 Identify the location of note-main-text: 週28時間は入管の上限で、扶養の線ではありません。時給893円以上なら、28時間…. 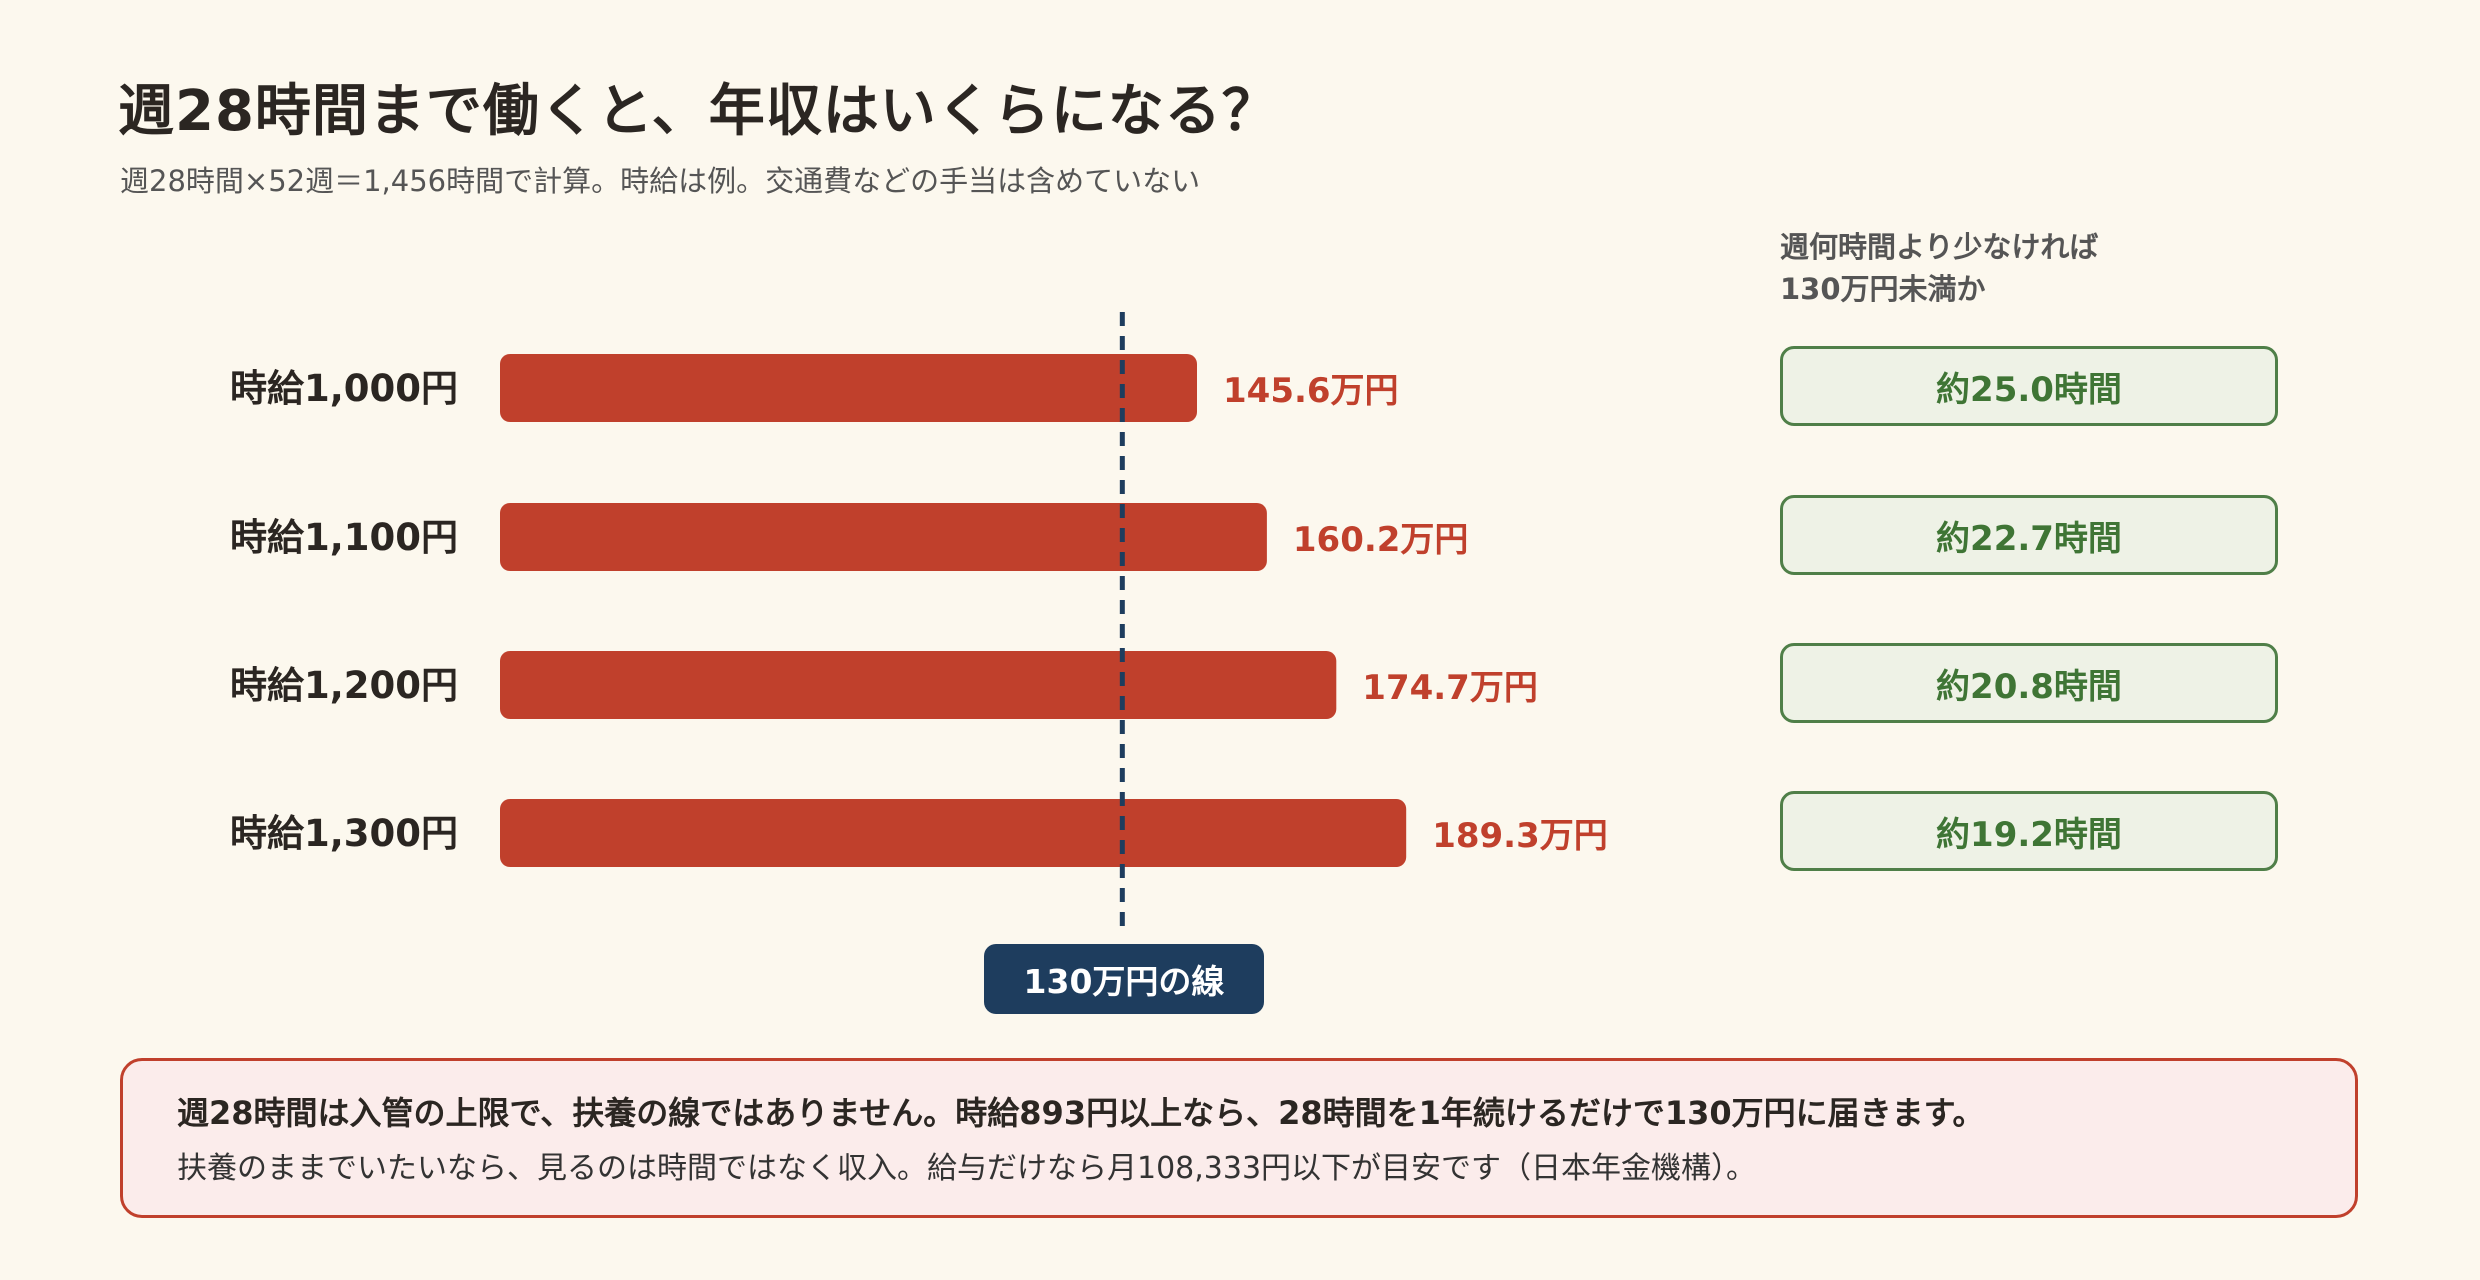
(1081, 1113).